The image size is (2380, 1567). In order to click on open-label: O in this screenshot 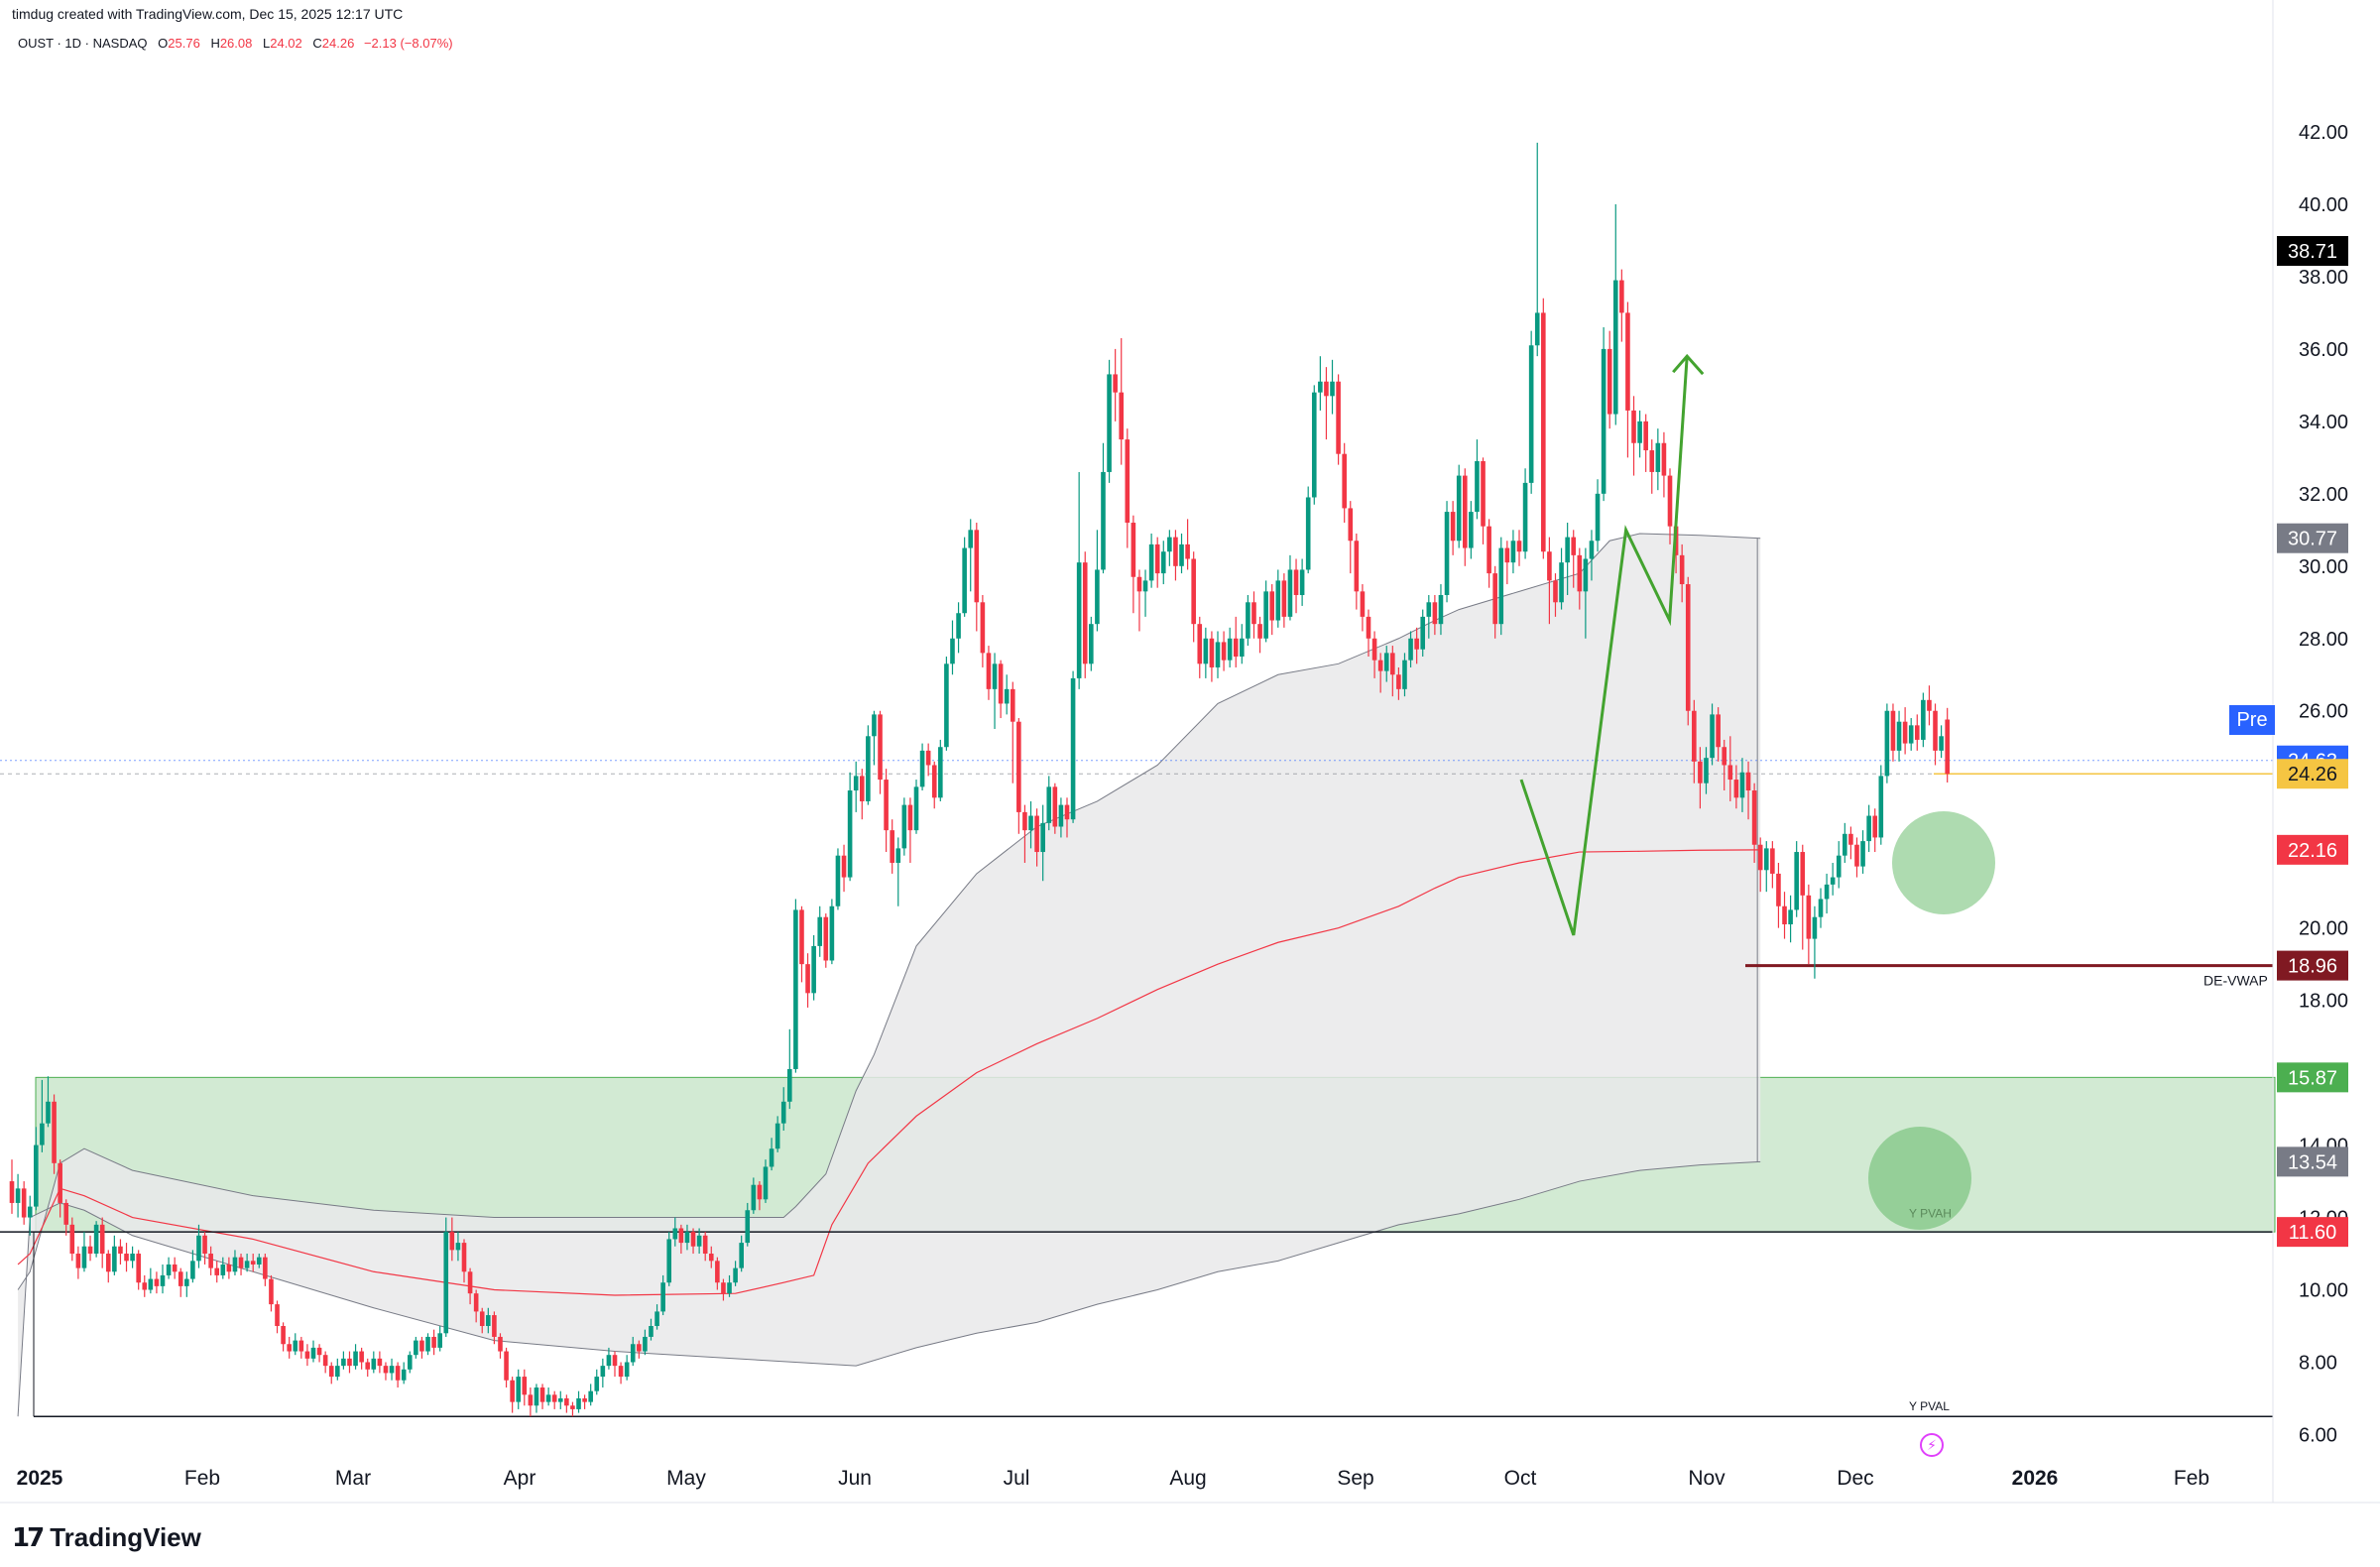, I will do `click(163, 44)`.